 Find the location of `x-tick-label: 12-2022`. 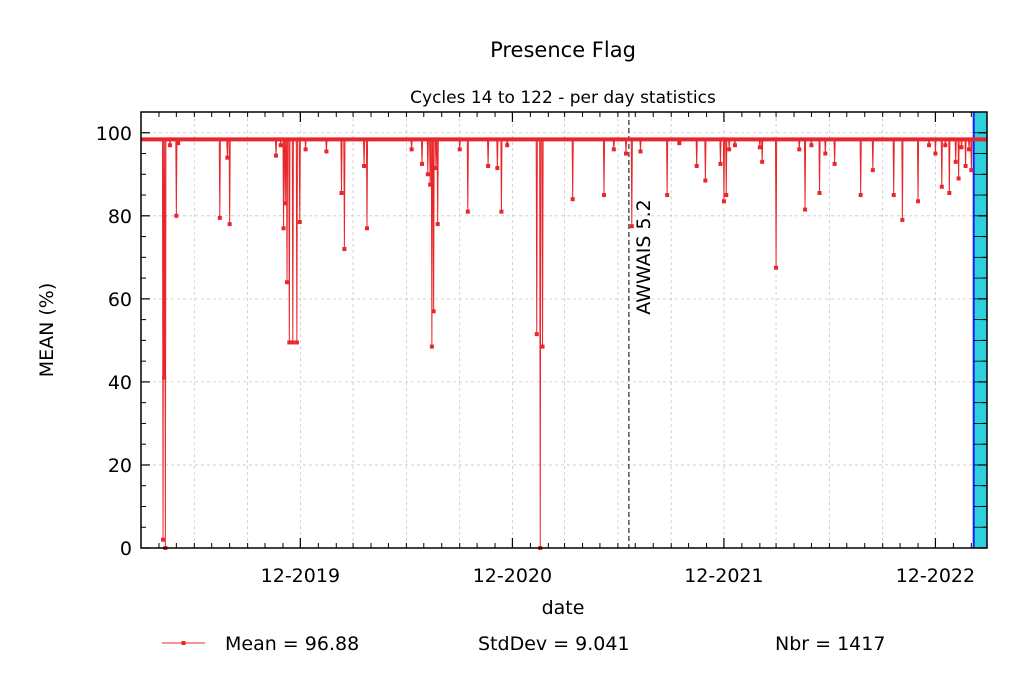

x-tick-label: 12-2022 is located at coordinates (935, 576).